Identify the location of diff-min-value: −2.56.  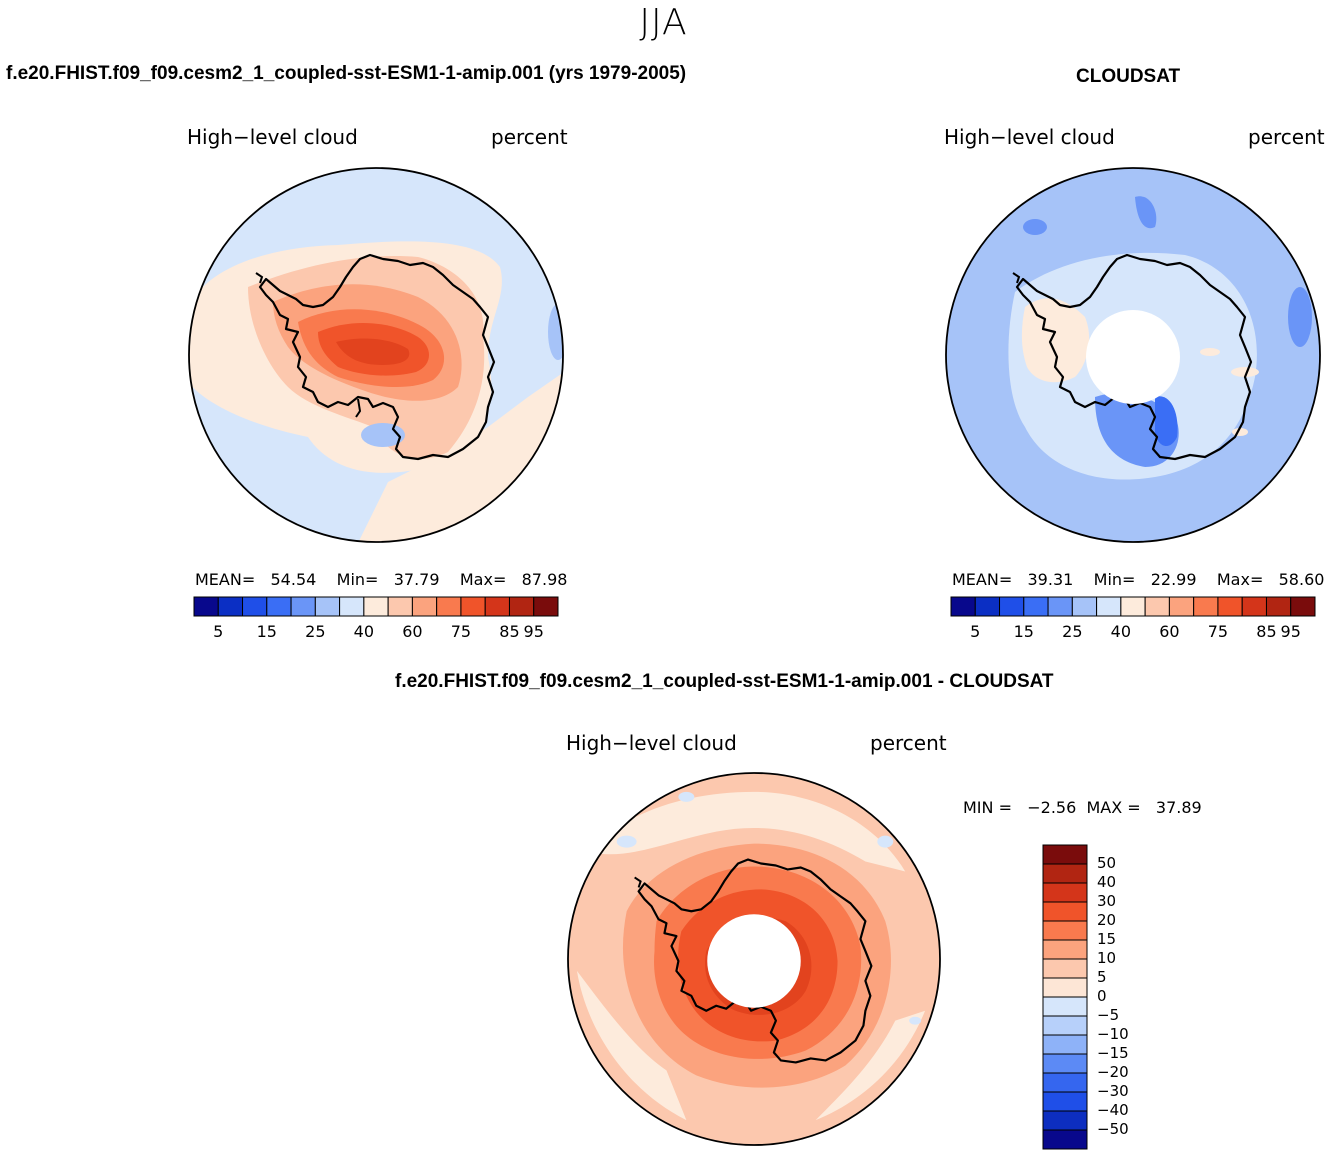
(1052, 807).